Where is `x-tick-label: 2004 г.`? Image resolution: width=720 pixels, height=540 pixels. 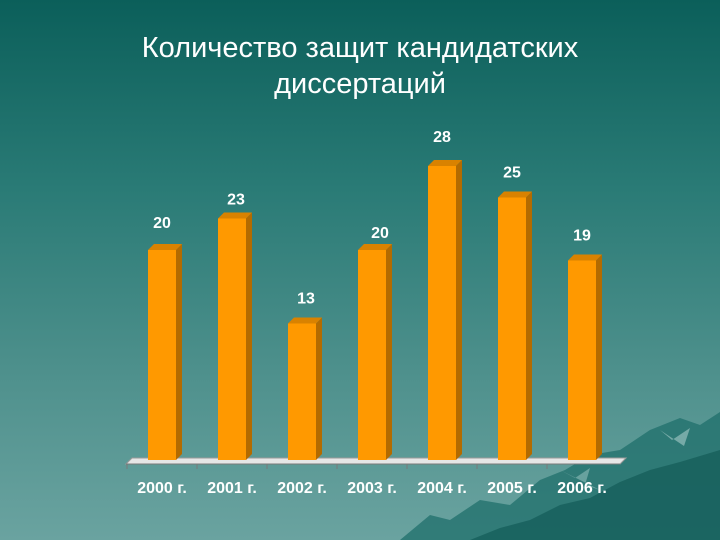
x-tick-label: 2004 г. is located at coordinates (442, 488).